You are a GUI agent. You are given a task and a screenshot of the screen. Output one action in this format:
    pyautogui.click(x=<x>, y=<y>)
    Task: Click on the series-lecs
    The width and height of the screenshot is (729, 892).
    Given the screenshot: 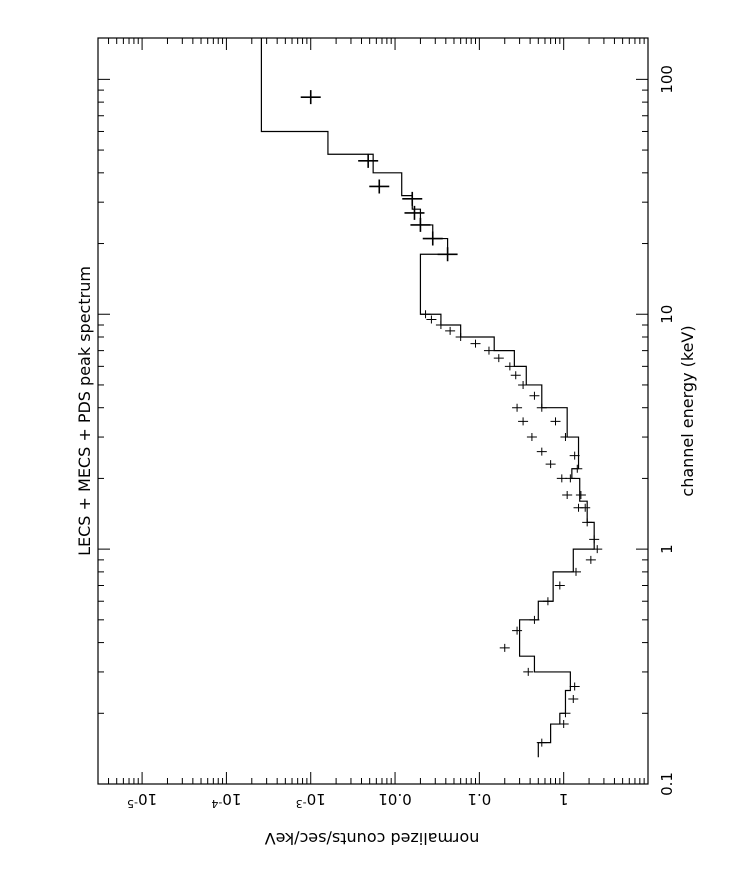 What is the action you would take?
    pyautogui.click(x=551, y=575)
    